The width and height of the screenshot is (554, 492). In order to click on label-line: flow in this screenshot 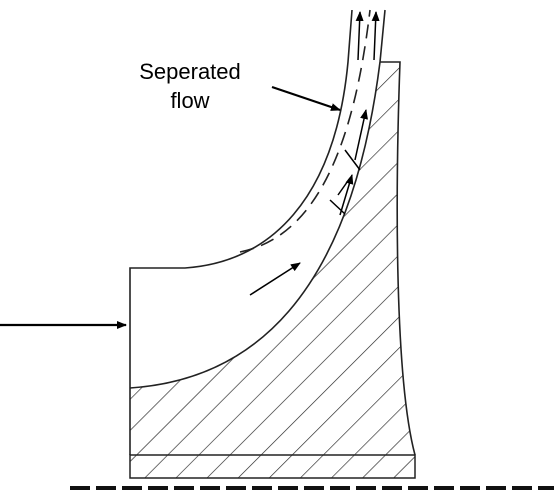, I will do `click(189, 100)`.